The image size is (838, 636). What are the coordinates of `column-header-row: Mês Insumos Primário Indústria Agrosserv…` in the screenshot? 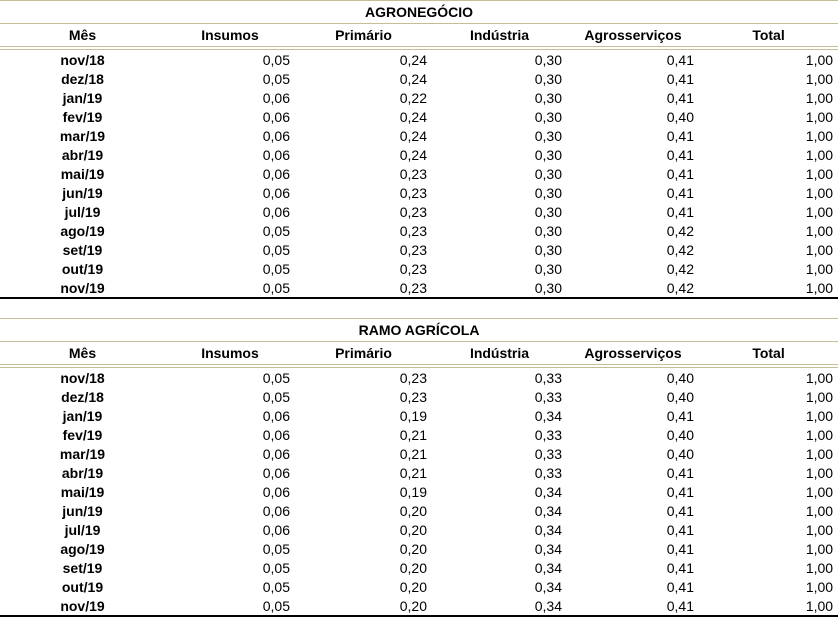 It's located at (419, 36).